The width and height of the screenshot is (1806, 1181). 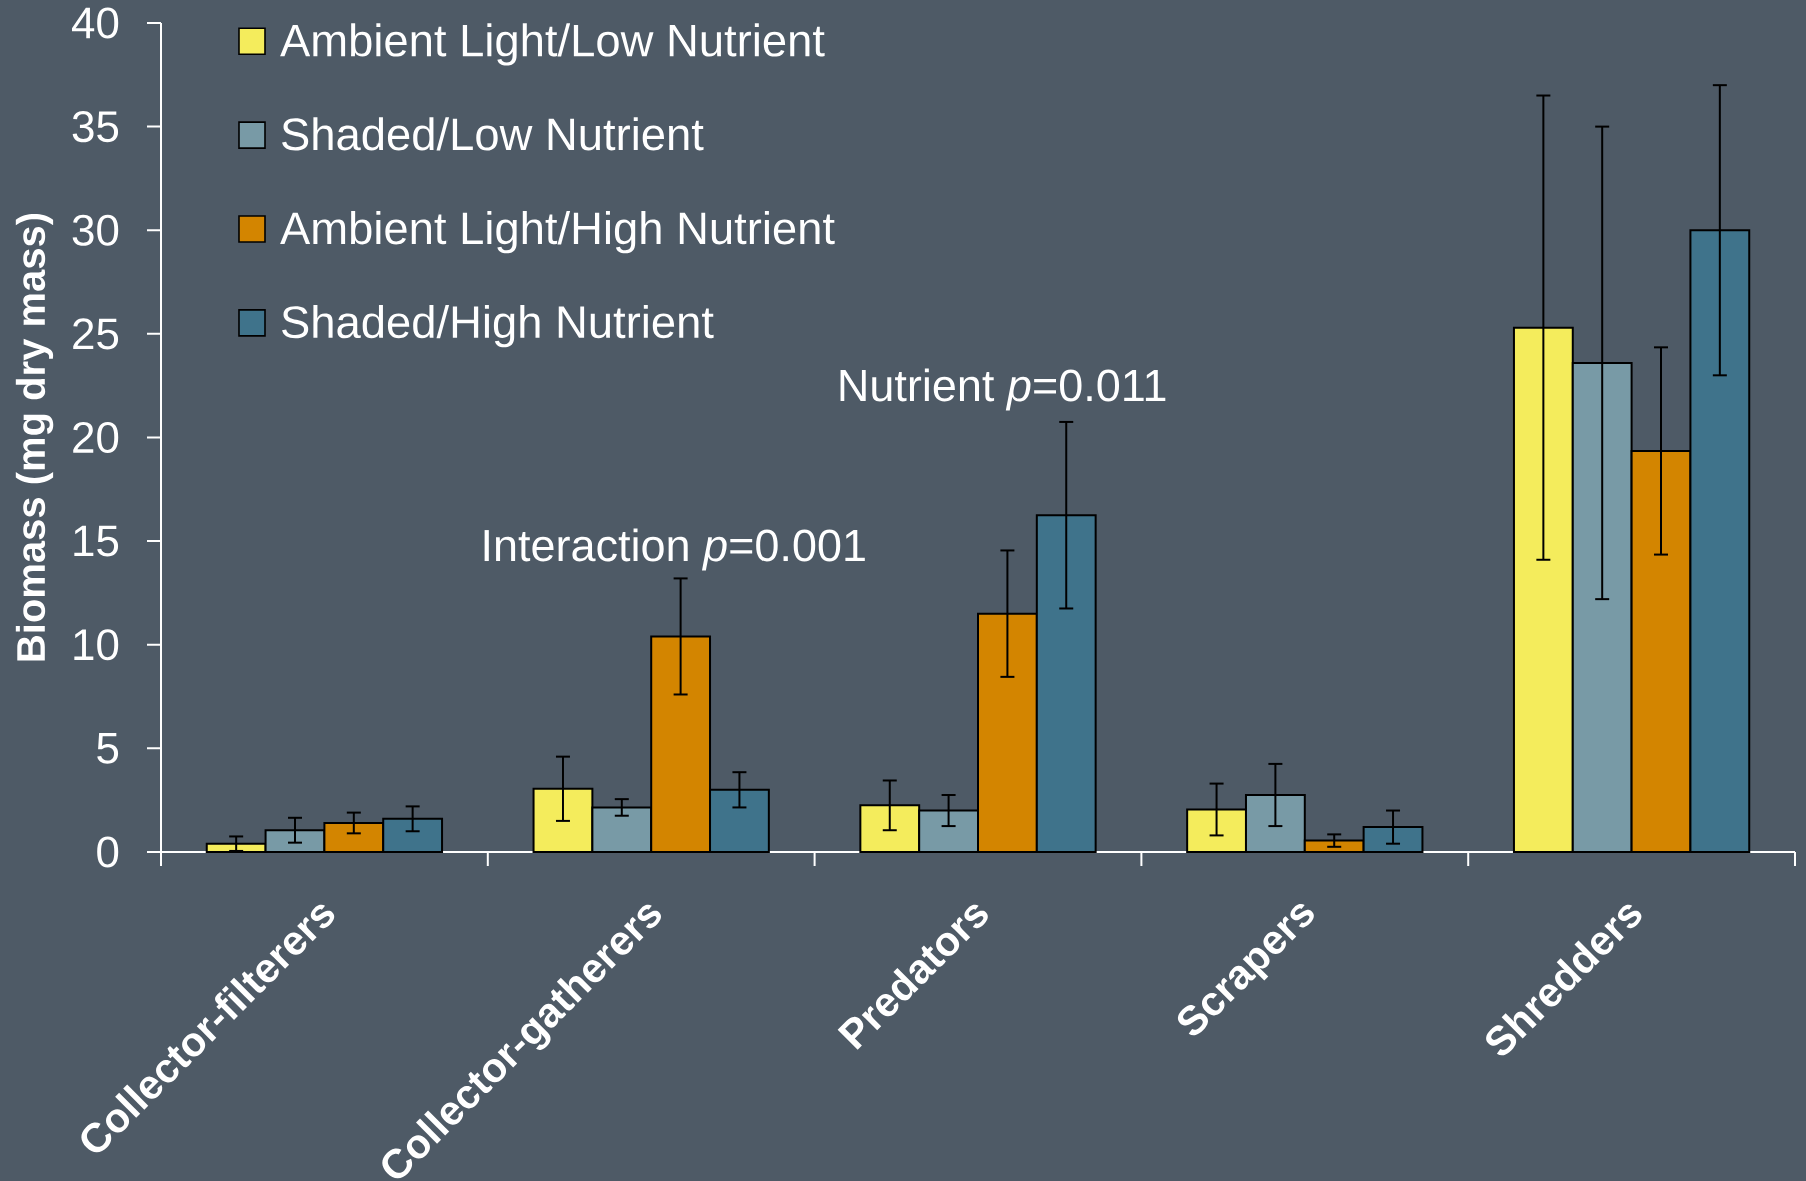 What do you see at coordinates (493, 134) in the screenshot?
I see `legend-label: Shaded/Low Nutrient` at bounding box center [493, 134].